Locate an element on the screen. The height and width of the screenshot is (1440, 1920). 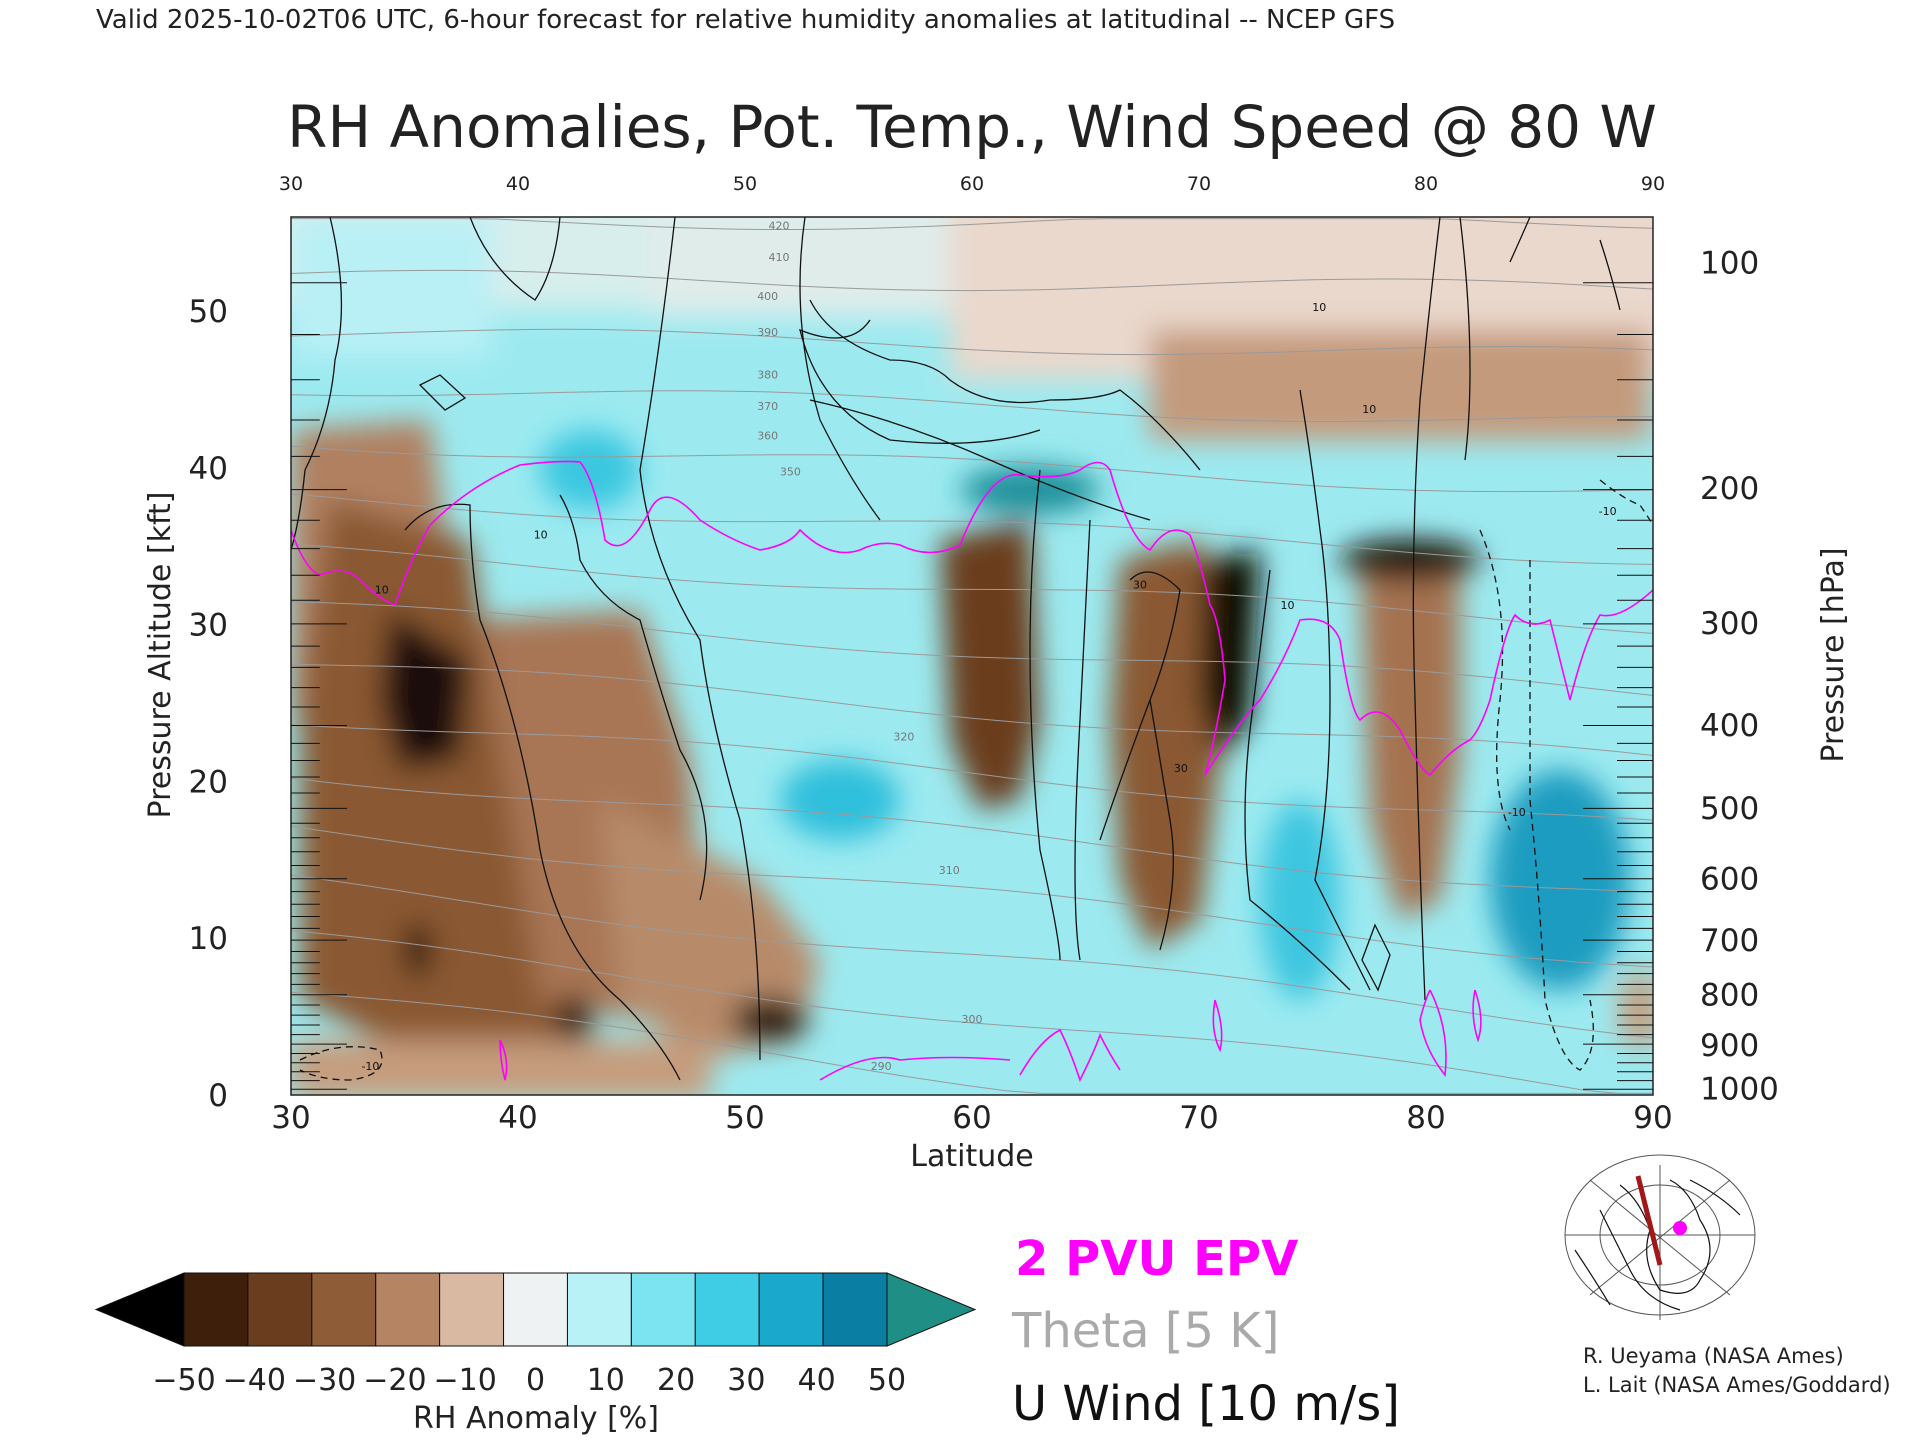
theta-label: 380 is located at coordinates (767, 374).